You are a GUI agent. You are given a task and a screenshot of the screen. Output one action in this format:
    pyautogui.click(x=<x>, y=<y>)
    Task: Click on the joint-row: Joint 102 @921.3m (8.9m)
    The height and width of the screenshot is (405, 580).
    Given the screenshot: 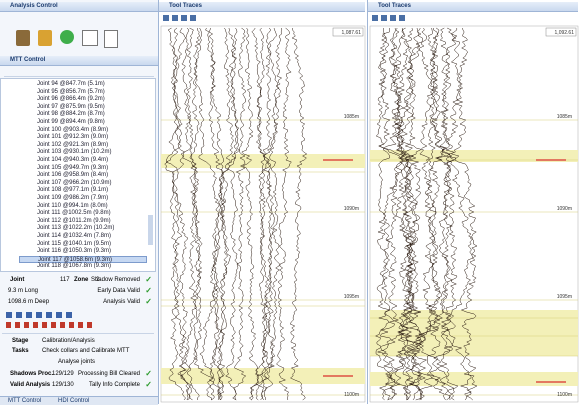 What is the action you would take?
    pyautogui.click(x=73, y=144)
    